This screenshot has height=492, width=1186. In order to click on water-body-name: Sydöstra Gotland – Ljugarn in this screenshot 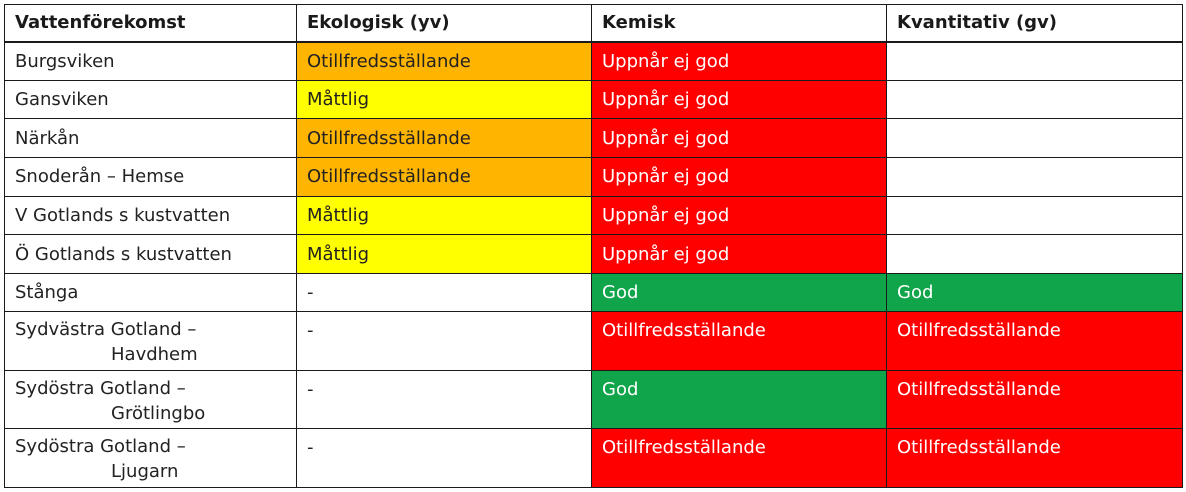, I will do `click(150, 458)`.